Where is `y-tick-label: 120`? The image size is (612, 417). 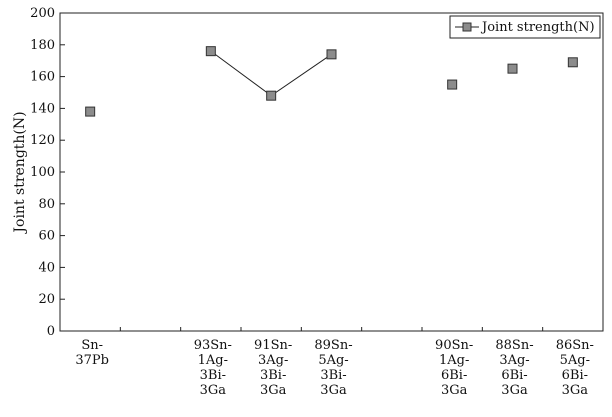
y-tick-label: 120 is located at coordinates (42, 140).